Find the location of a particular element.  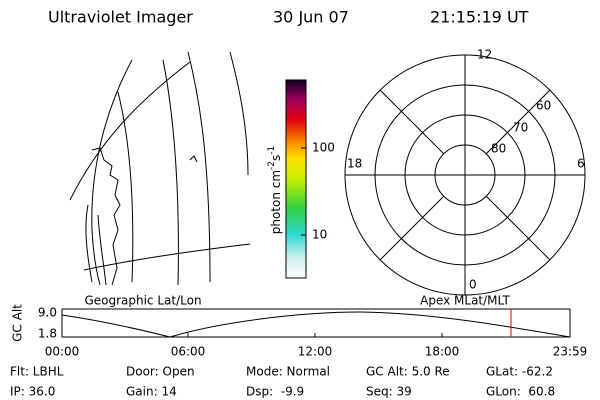

x-tick-label: 00:00 is located at coordinates (62, 352).